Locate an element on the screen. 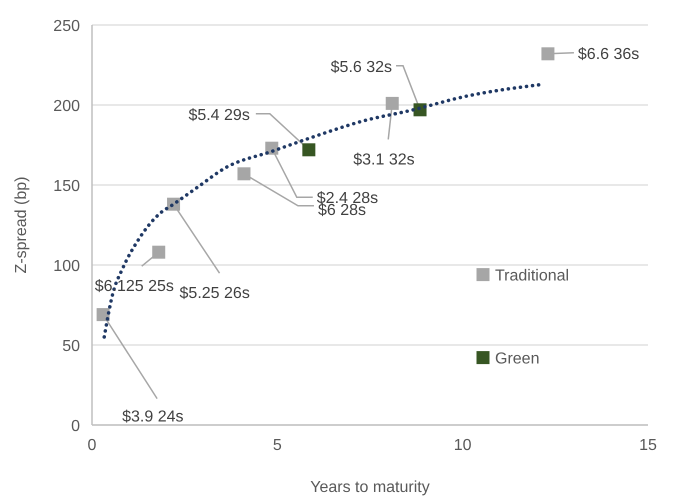 This screenshot has width=678, height=497. x-axis-title: Years to maturity is located at coordinates (370, 487).